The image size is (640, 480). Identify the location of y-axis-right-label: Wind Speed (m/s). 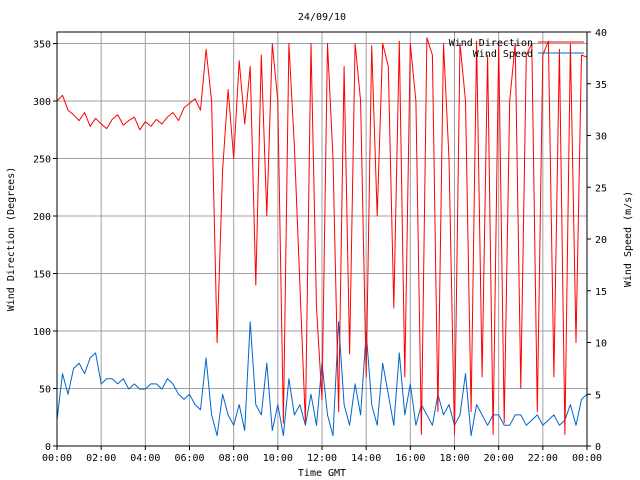
(628, 239).